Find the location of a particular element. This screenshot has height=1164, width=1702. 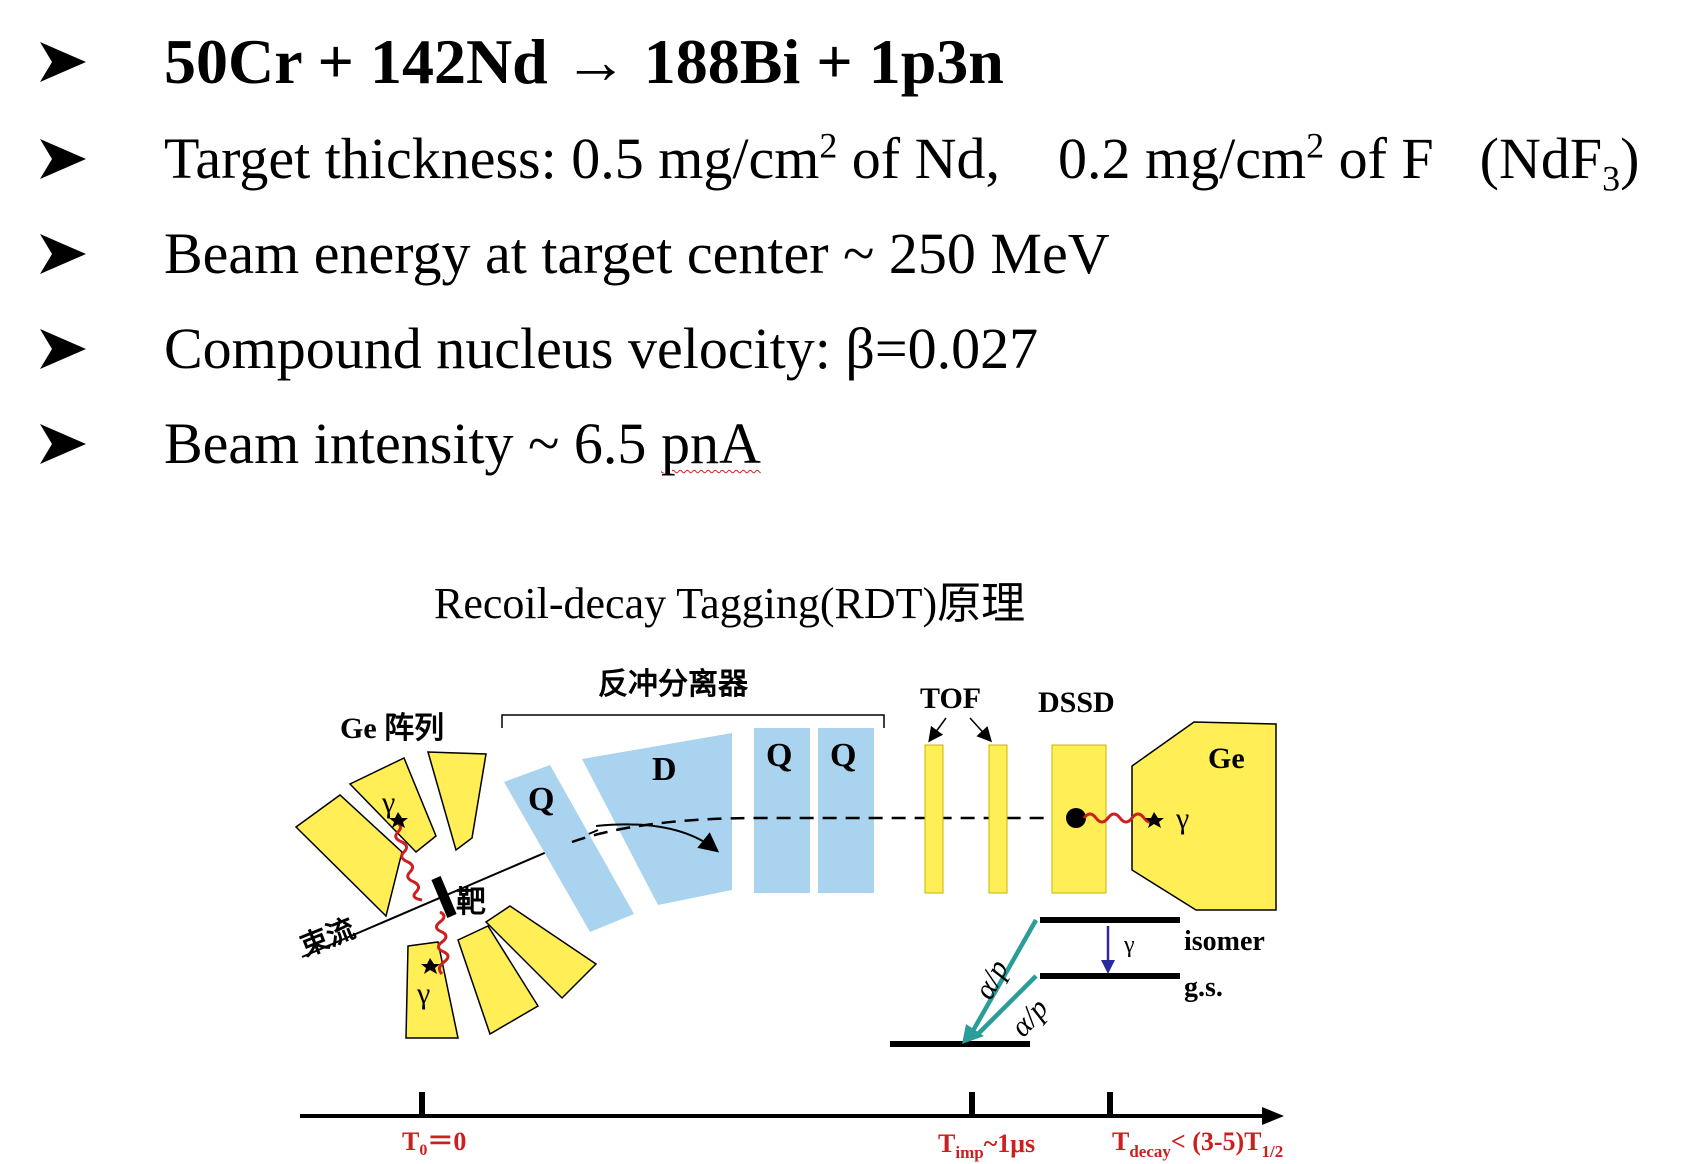

timp-label: Timp~1μs is located at coordinates (986, 1145).